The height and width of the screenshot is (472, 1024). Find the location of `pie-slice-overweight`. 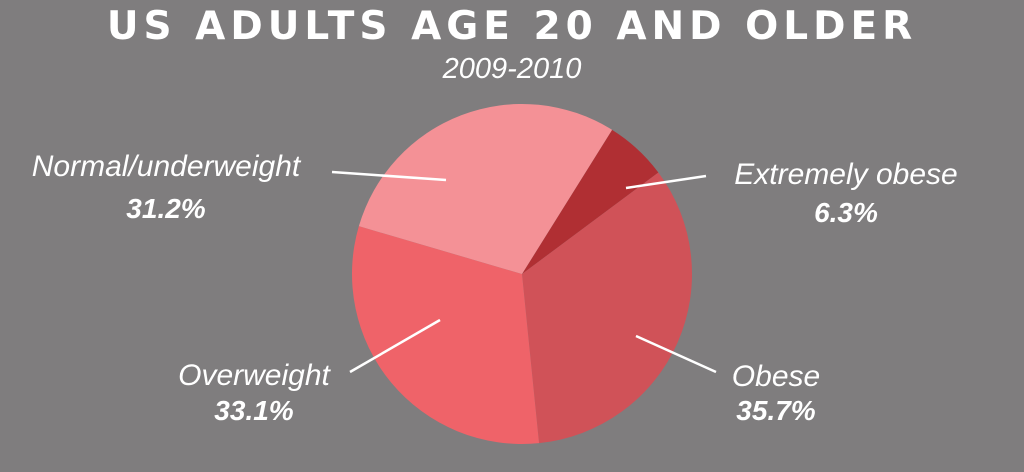

pie-slice-overweight is located at coordinates (445, 335).